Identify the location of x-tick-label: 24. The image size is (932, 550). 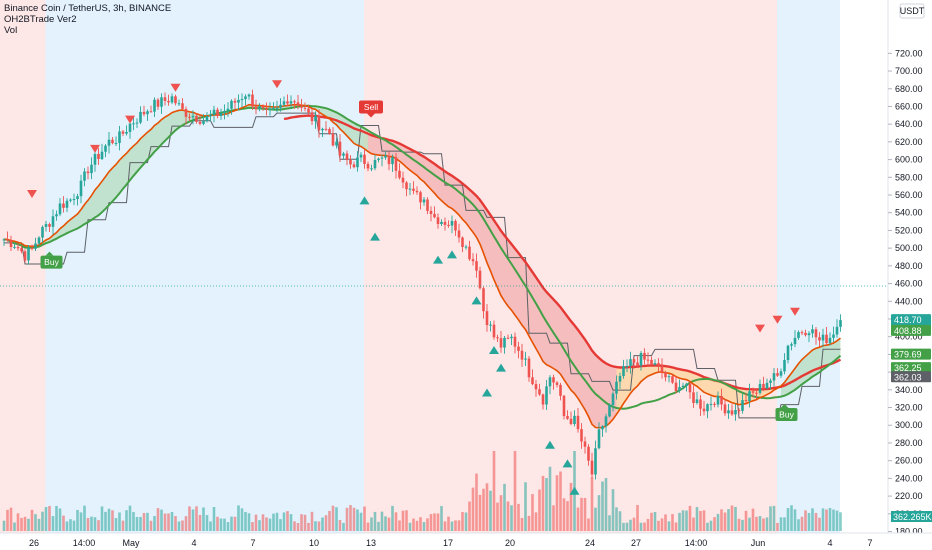
(590, 543).